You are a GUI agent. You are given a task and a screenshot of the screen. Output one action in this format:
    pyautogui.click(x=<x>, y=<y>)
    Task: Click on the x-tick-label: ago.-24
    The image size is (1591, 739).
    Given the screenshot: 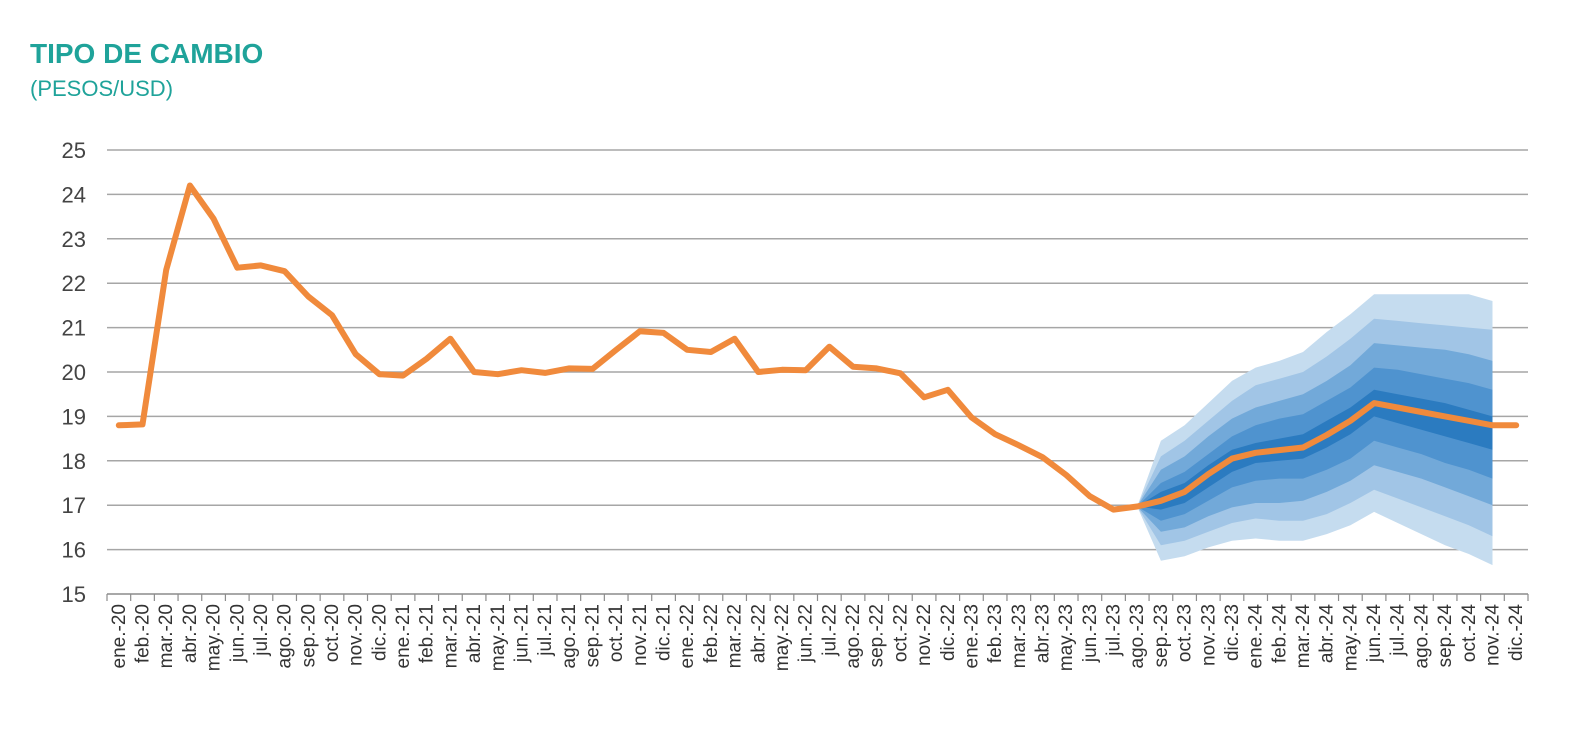 What is the action you would take?
    pyautogui.click(x=1421, y=636)
    